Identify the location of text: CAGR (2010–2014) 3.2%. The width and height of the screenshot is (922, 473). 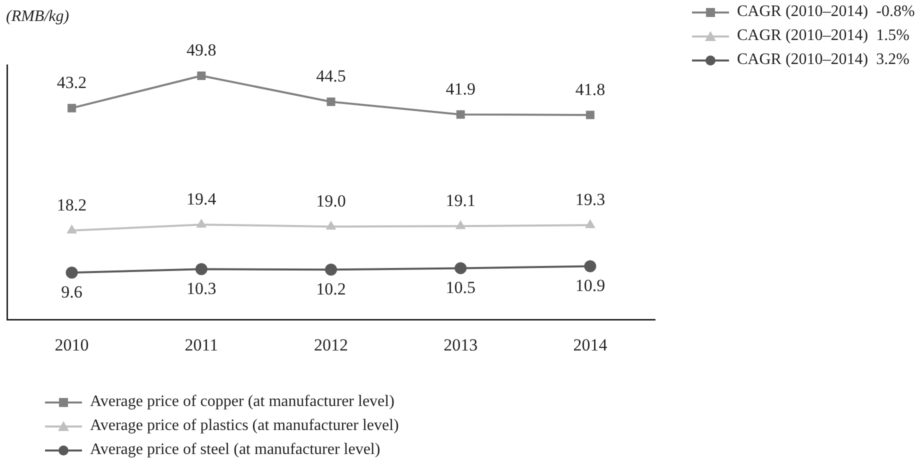
(823, 60).